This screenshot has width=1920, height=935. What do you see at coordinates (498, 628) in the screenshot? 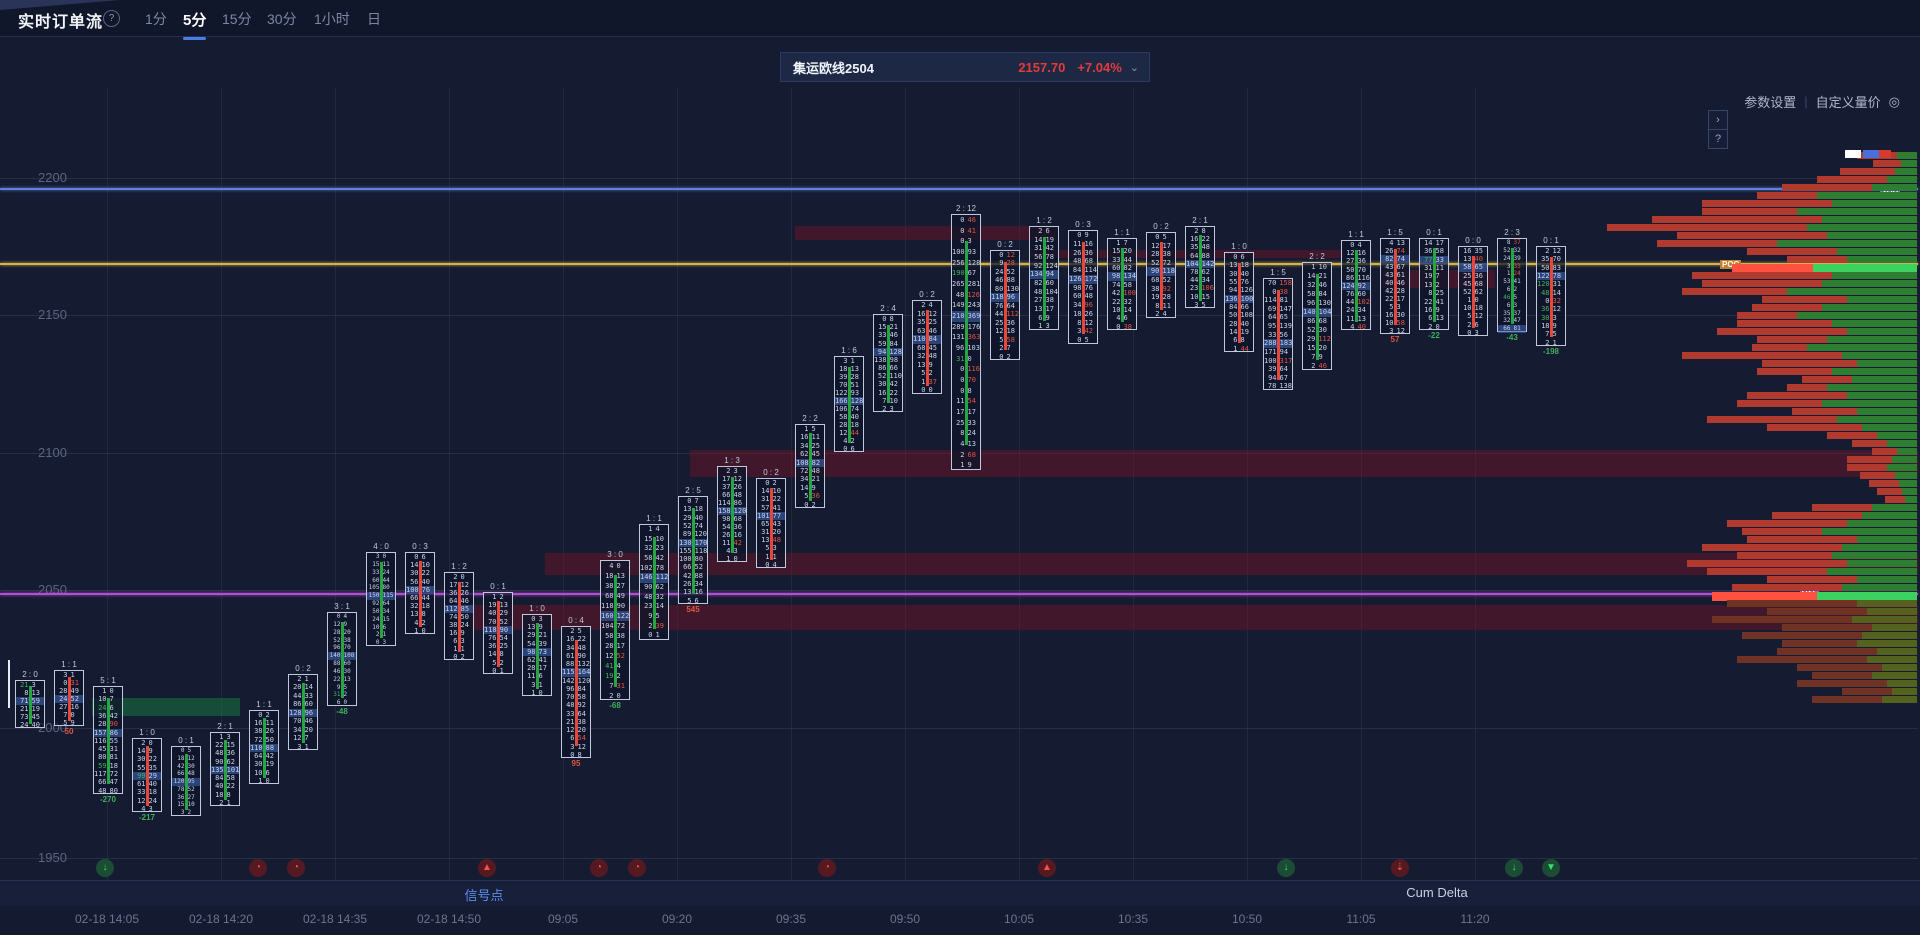
I see `footprint-candle: 0 : 1 1 2 19 13 40 29 70 52 118 90 76 54 36 25 14 8 5 2 0 1` at bounding box center [498, 628].